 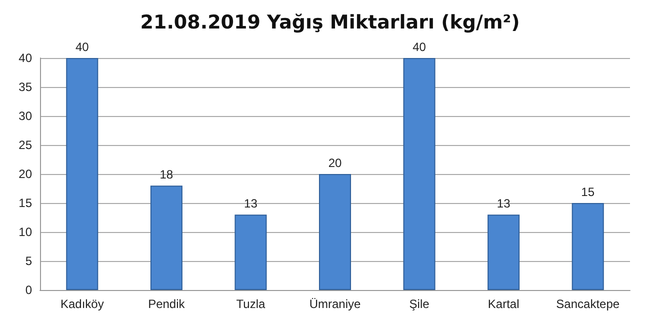 What do you see at coordinates (28, 261) in the screenshot?
I see `y-tick-label: 5` at bounding box center [28, 261].